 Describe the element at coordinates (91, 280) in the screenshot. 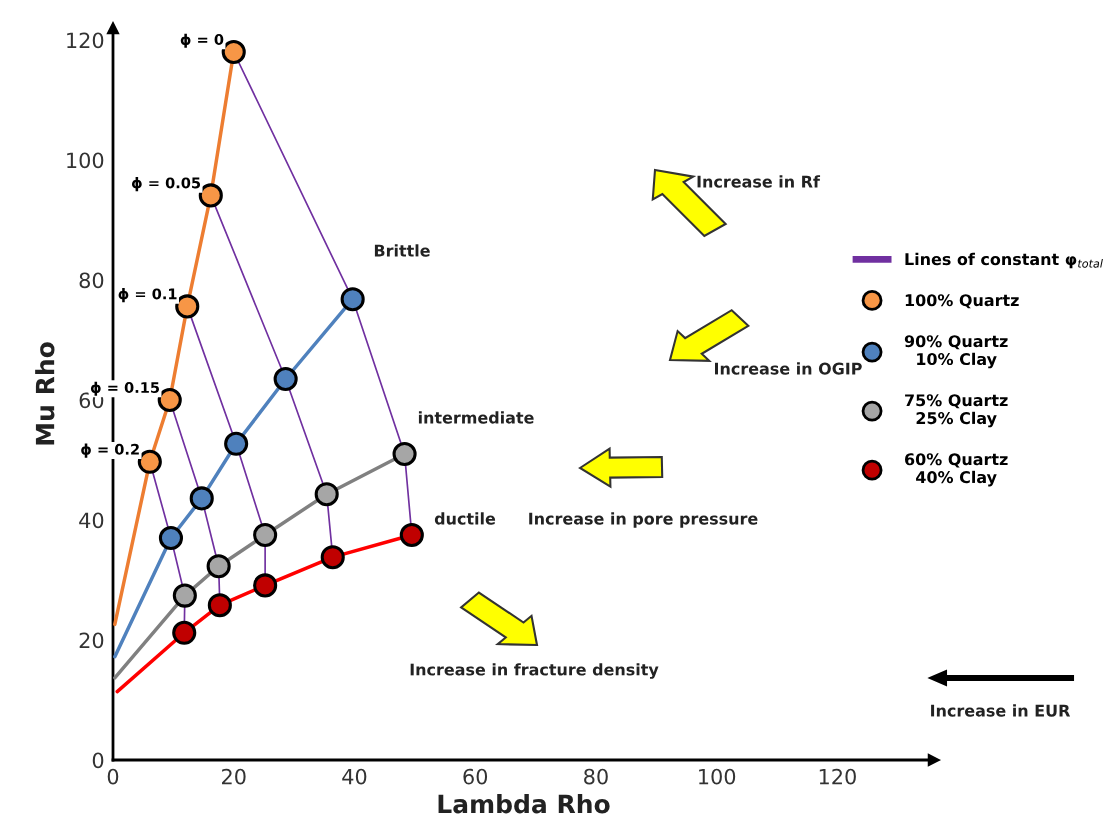

I see `y-tick-label: 80` at that location.